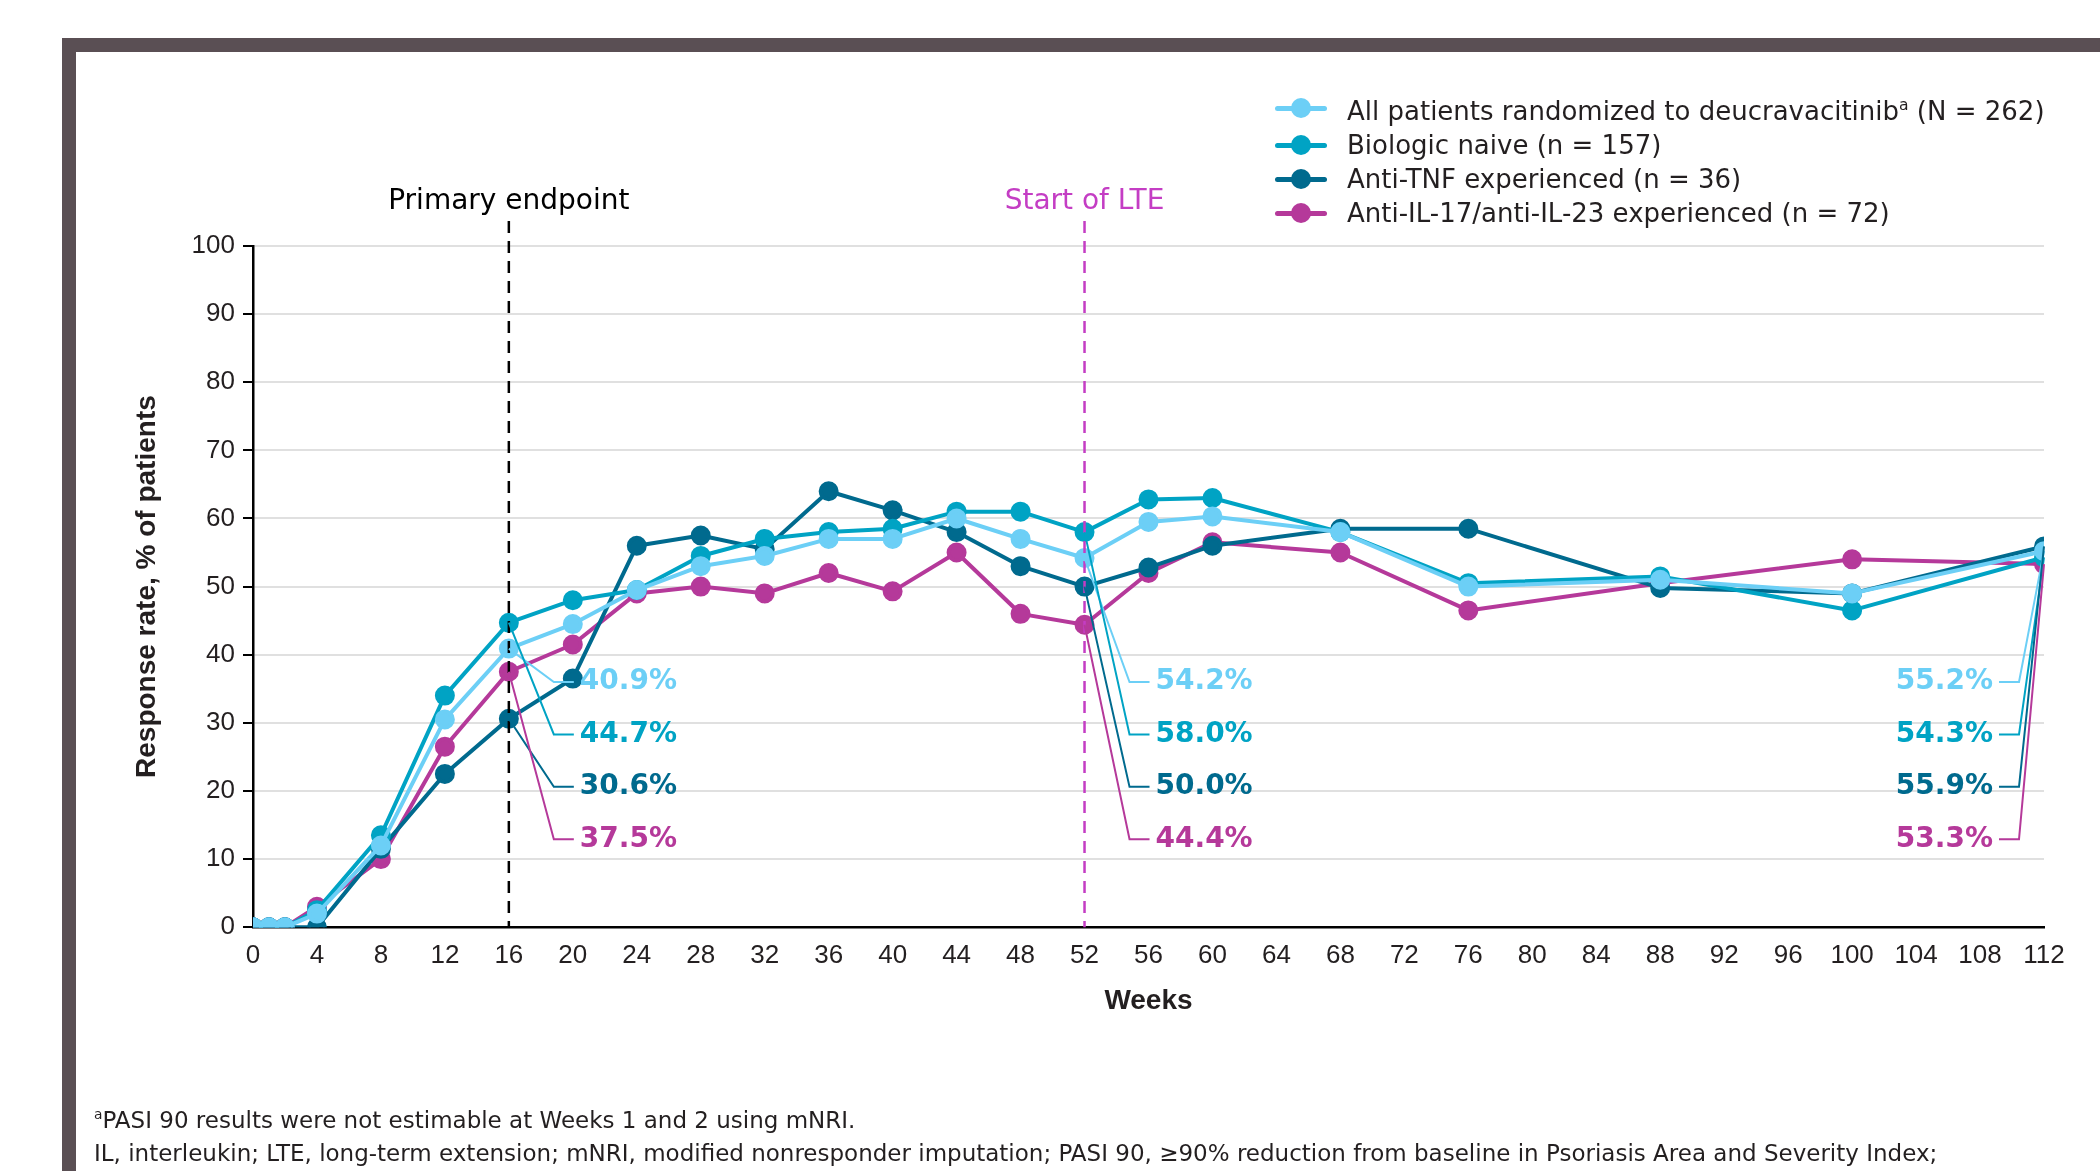  Describe the element at coordinates (1618, 213) in the screenshot. I see `legend-label: Anti-IL-17/anti-IL-23 experienced (n = 72)` at that location.